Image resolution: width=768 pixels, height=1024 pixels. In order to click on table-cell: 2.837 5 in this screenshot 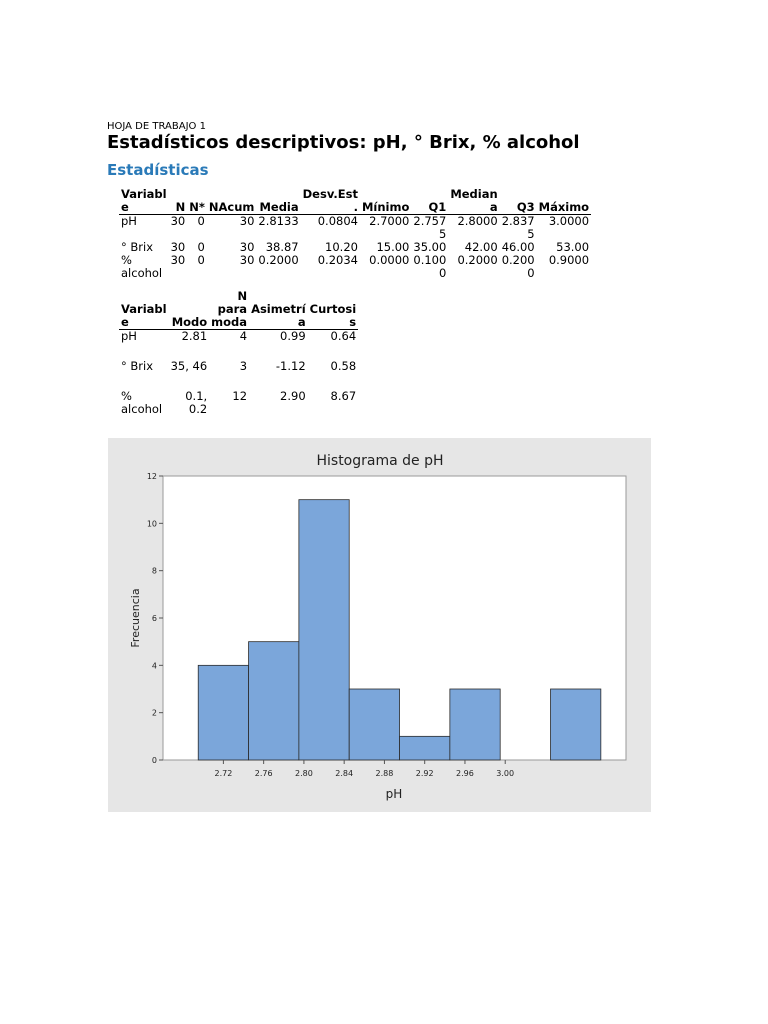, I will do `click(518, 227)`.